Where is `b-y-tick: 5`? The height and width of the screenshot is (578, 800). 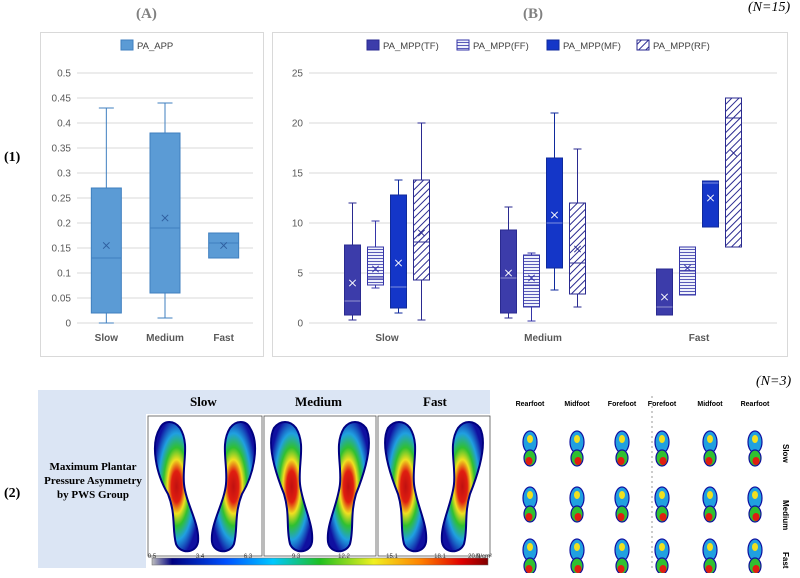
b-y-tick: 5 is located at coordinates (300, 274).